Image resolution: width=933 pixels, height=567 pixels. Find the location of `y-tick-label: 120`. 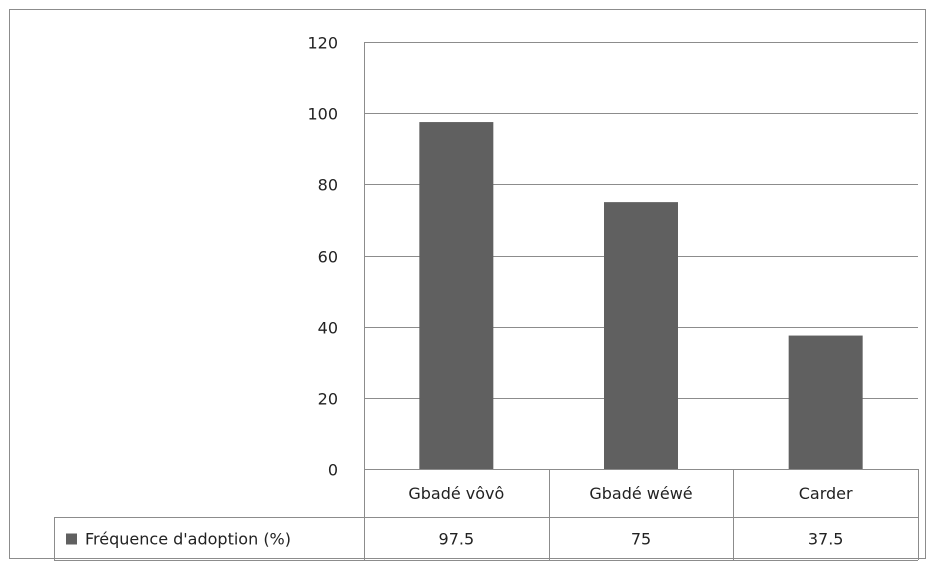

y-tick-label: 120 is located at coordinates (322, 43).